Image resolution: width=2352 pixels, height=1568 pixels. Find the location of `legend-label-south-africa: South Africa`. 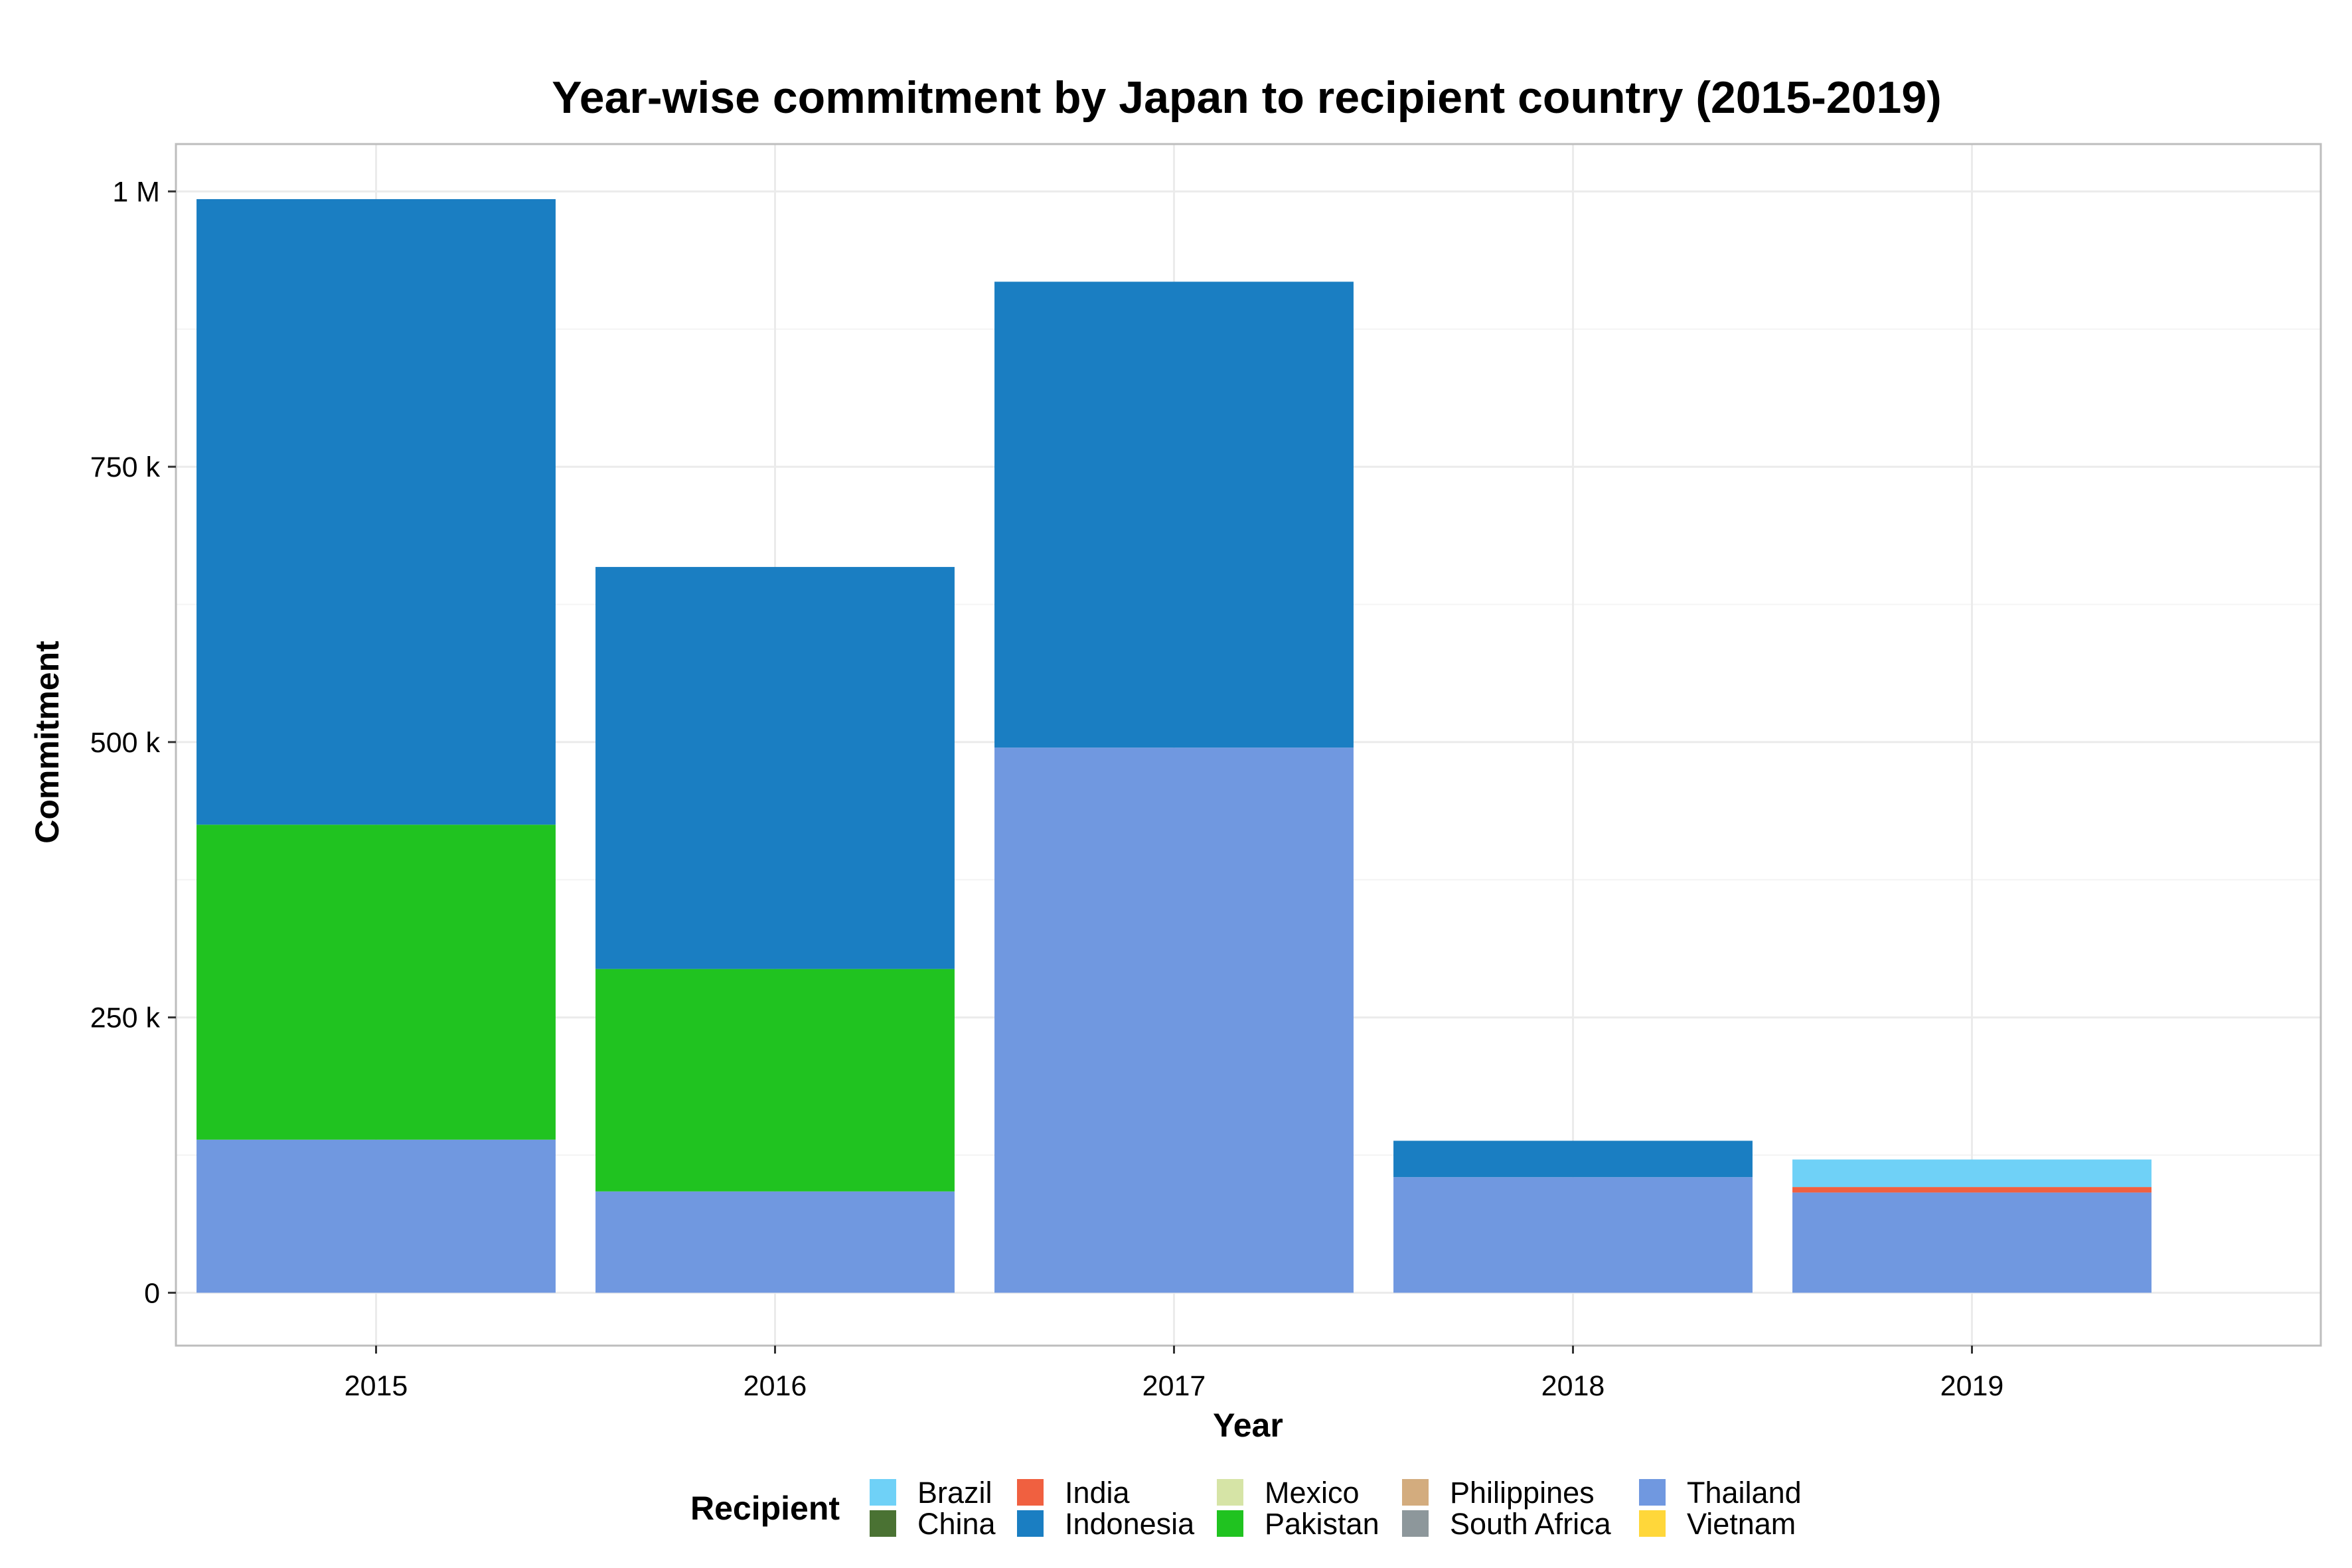

legend-label-south-africa: South Africa is located at coordinates (1531, 1524).